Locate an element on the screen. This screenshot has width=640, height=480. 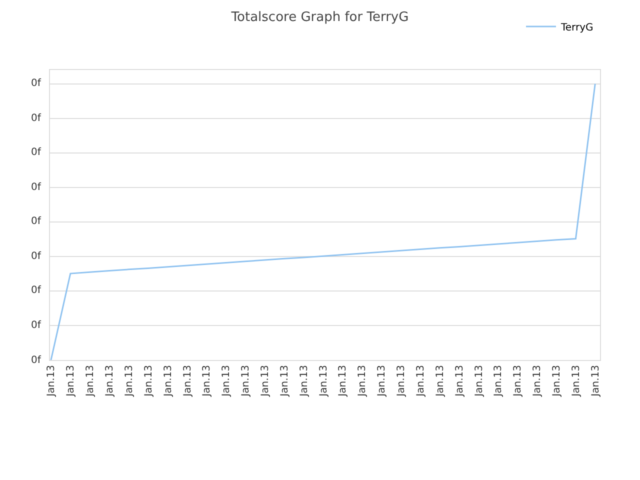
legend-label: TerryG is located at coordinates (577, 28).